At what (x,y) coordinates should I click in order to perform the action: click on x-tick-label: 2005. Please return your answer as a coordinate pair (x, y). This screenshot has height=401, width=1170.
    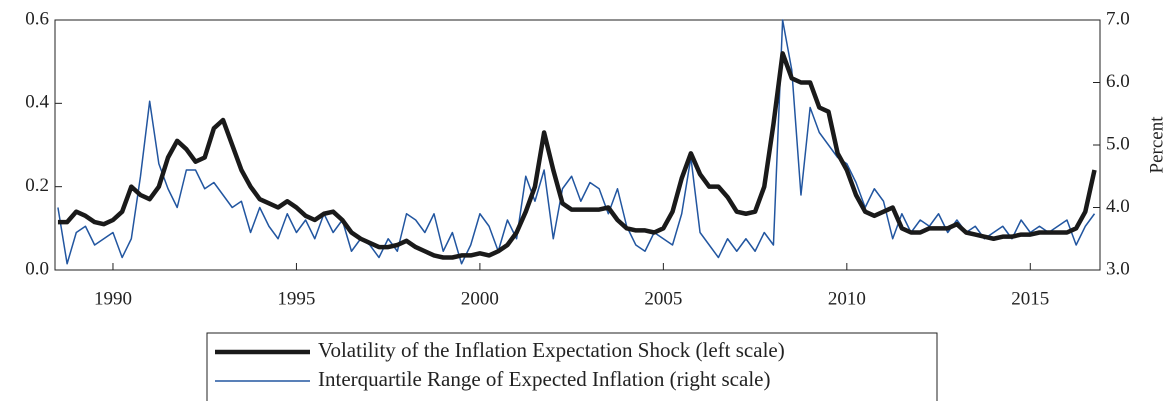
    Looking at the image, I should click on (663, 298).